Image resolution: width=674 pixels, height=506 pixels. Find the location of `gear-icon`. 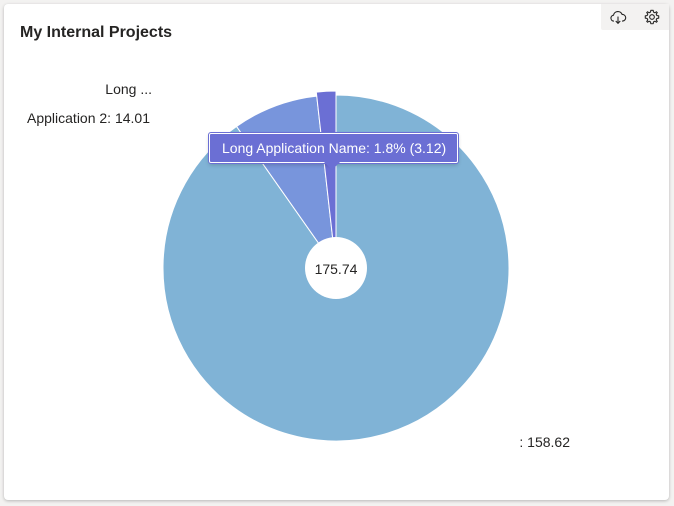

gear-icon is located at coordinates (652, 17).